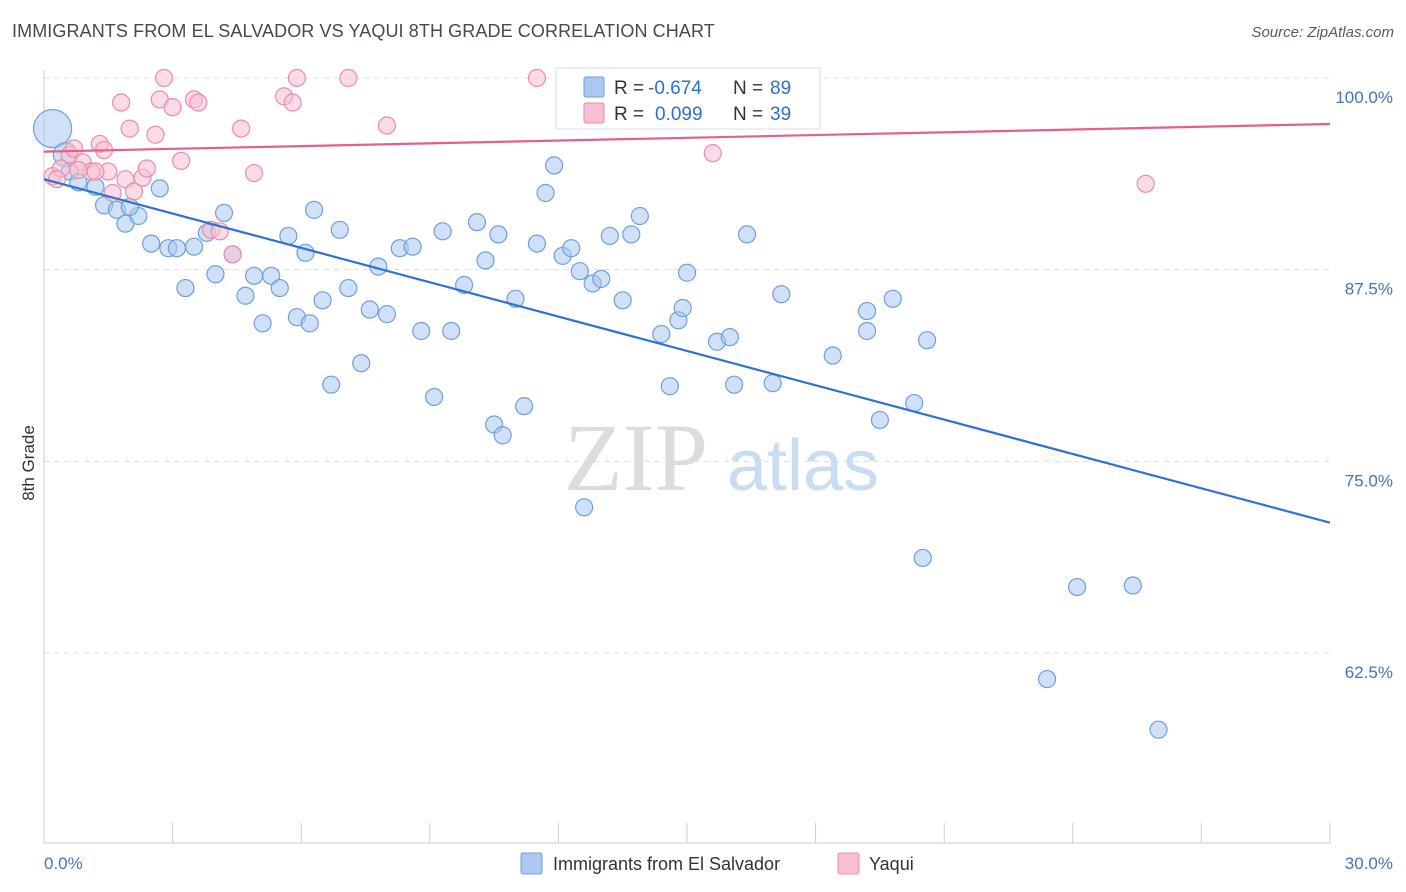  I want to click on x-tick-label-30: 30.0%, so click(1369, 863).